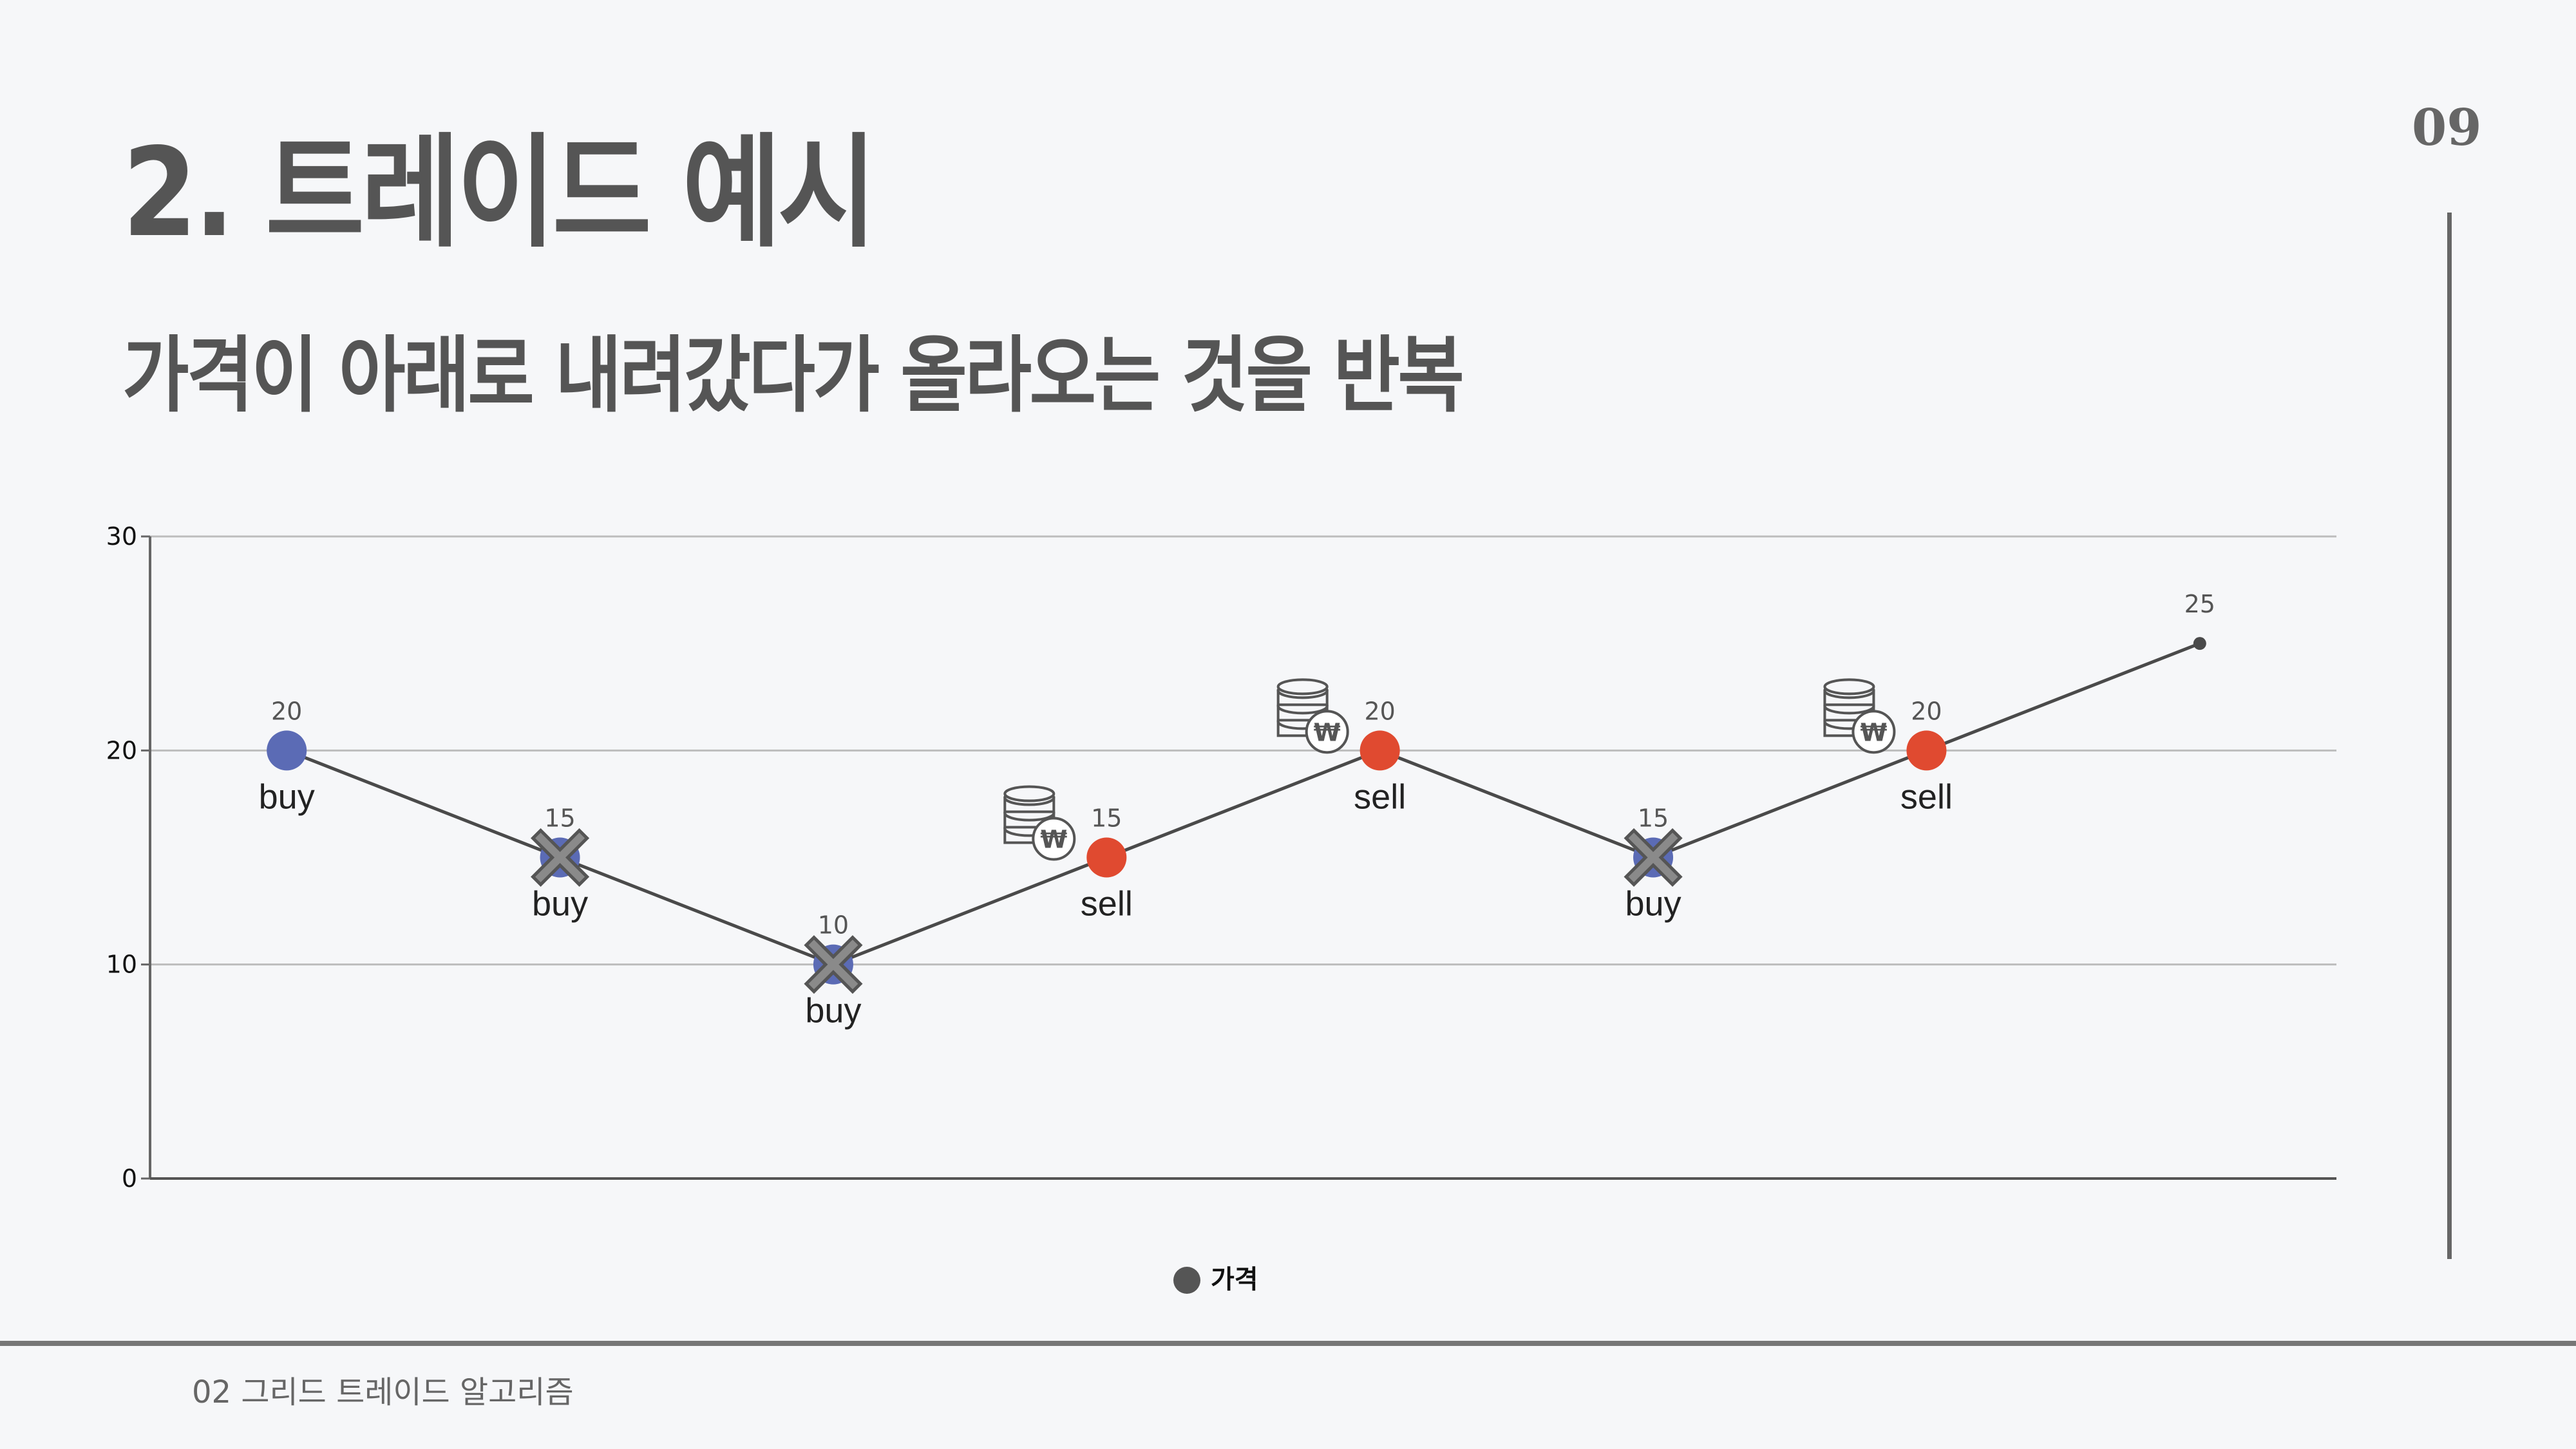 This screenshot has width=2576, height=1449. I want to click on data-label: 10, so click(834, 925).